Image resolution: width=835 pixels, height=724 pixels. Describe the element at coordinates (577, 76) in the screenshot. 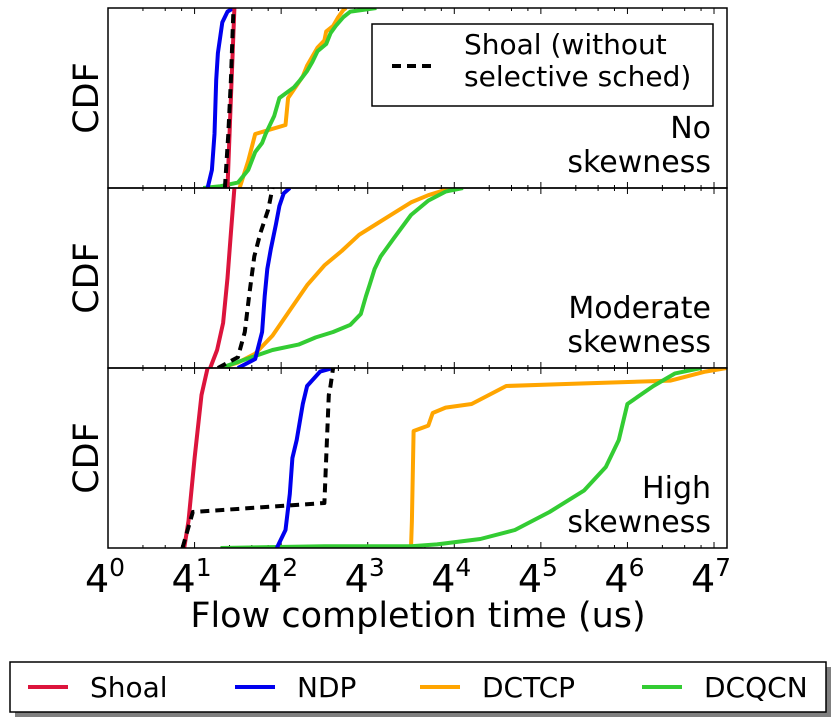

I see `inset-legend-label: selective sched)` at that location.